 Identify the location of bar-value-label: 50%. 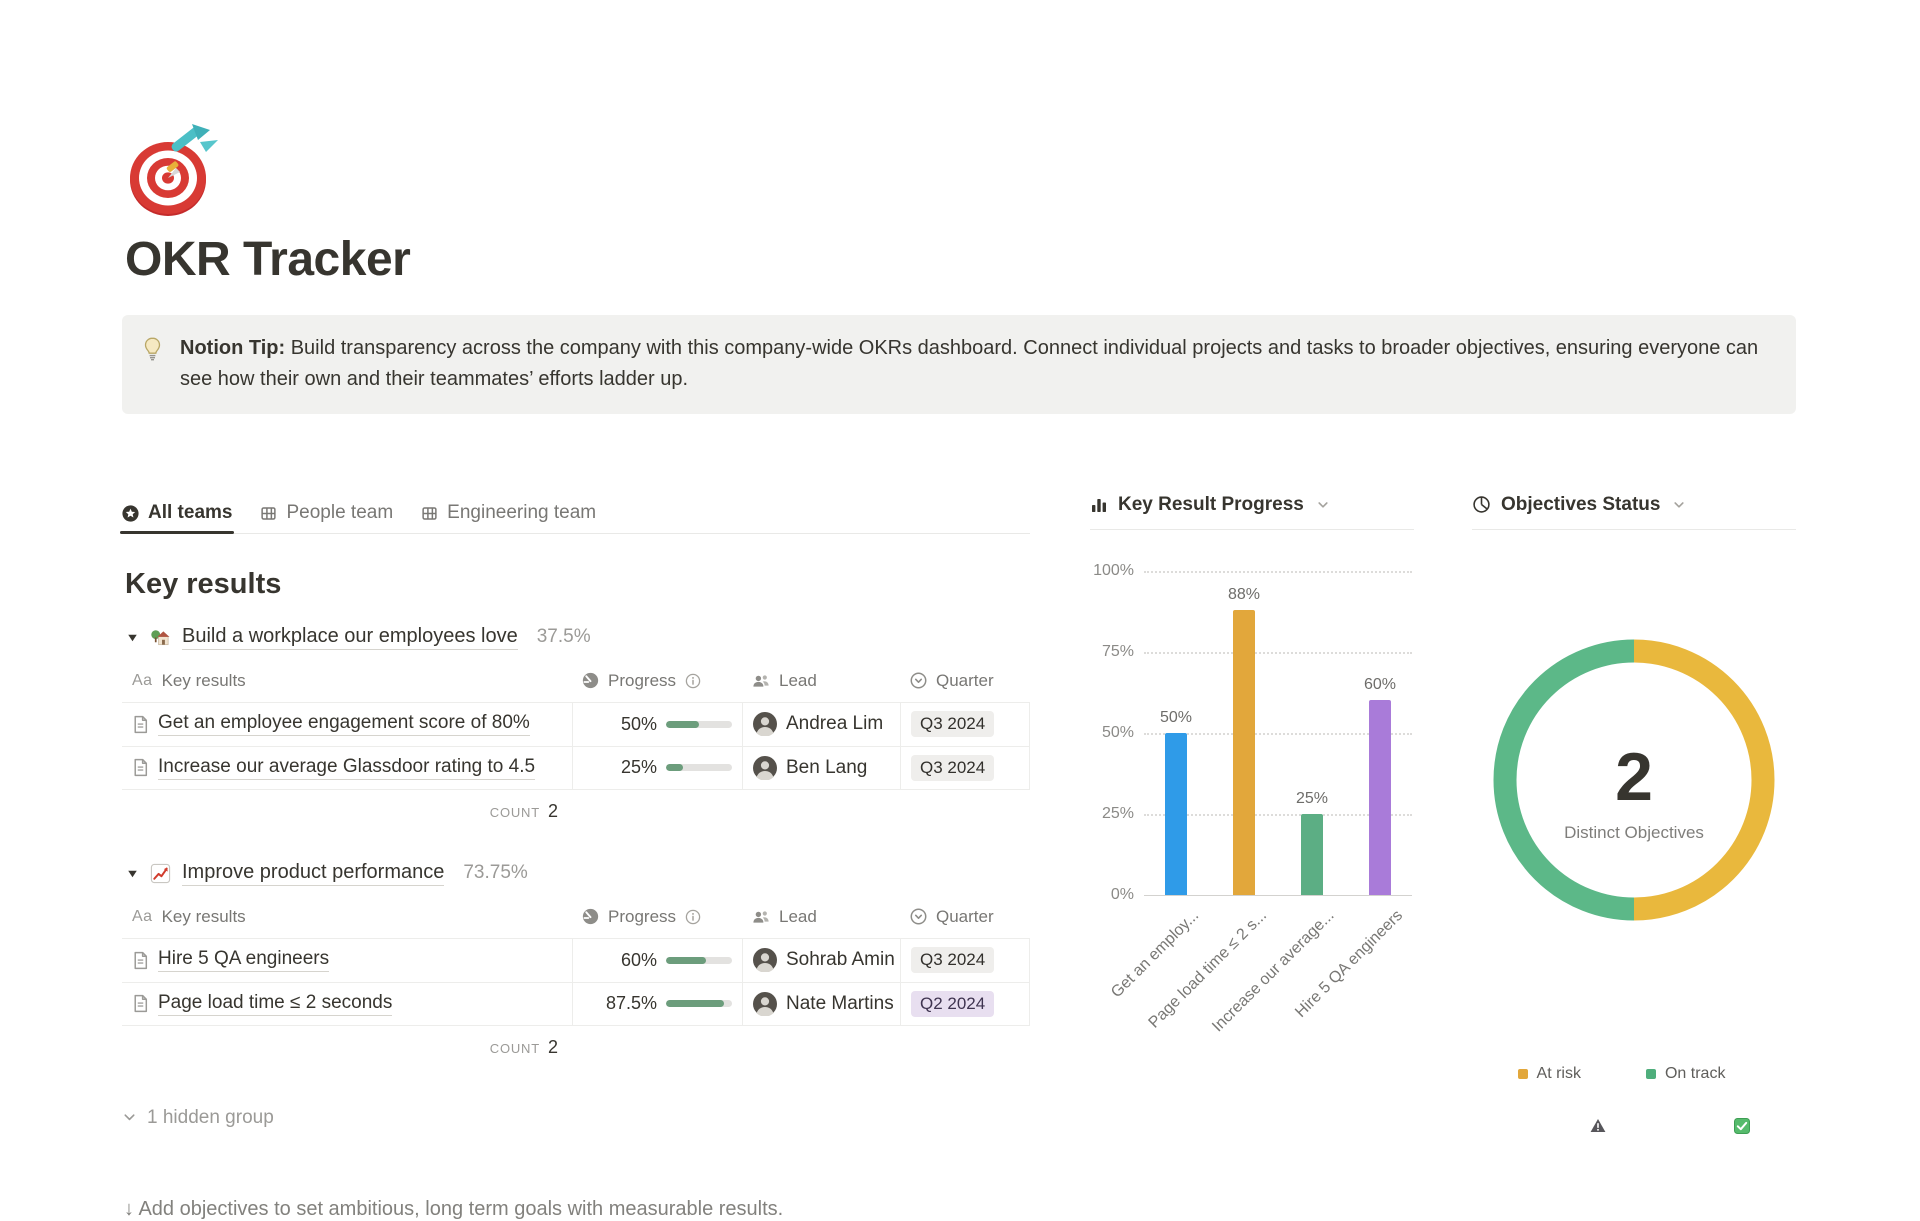
(1176, 717).